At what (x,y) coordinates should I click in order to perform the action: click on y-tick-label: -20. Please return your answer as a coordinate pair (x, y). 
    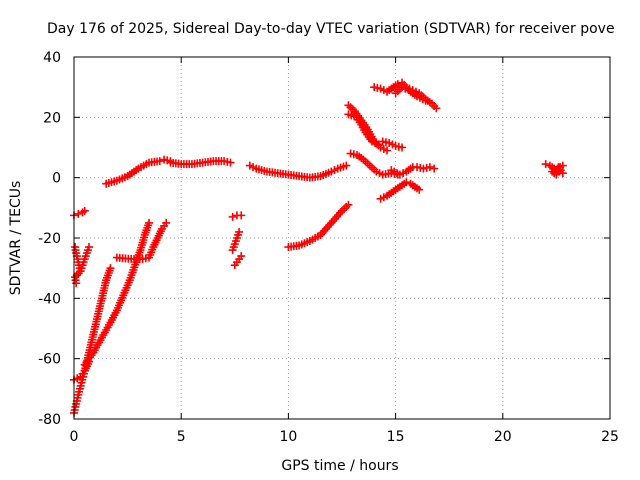
    Looking at the image, I should click on (49, 239).